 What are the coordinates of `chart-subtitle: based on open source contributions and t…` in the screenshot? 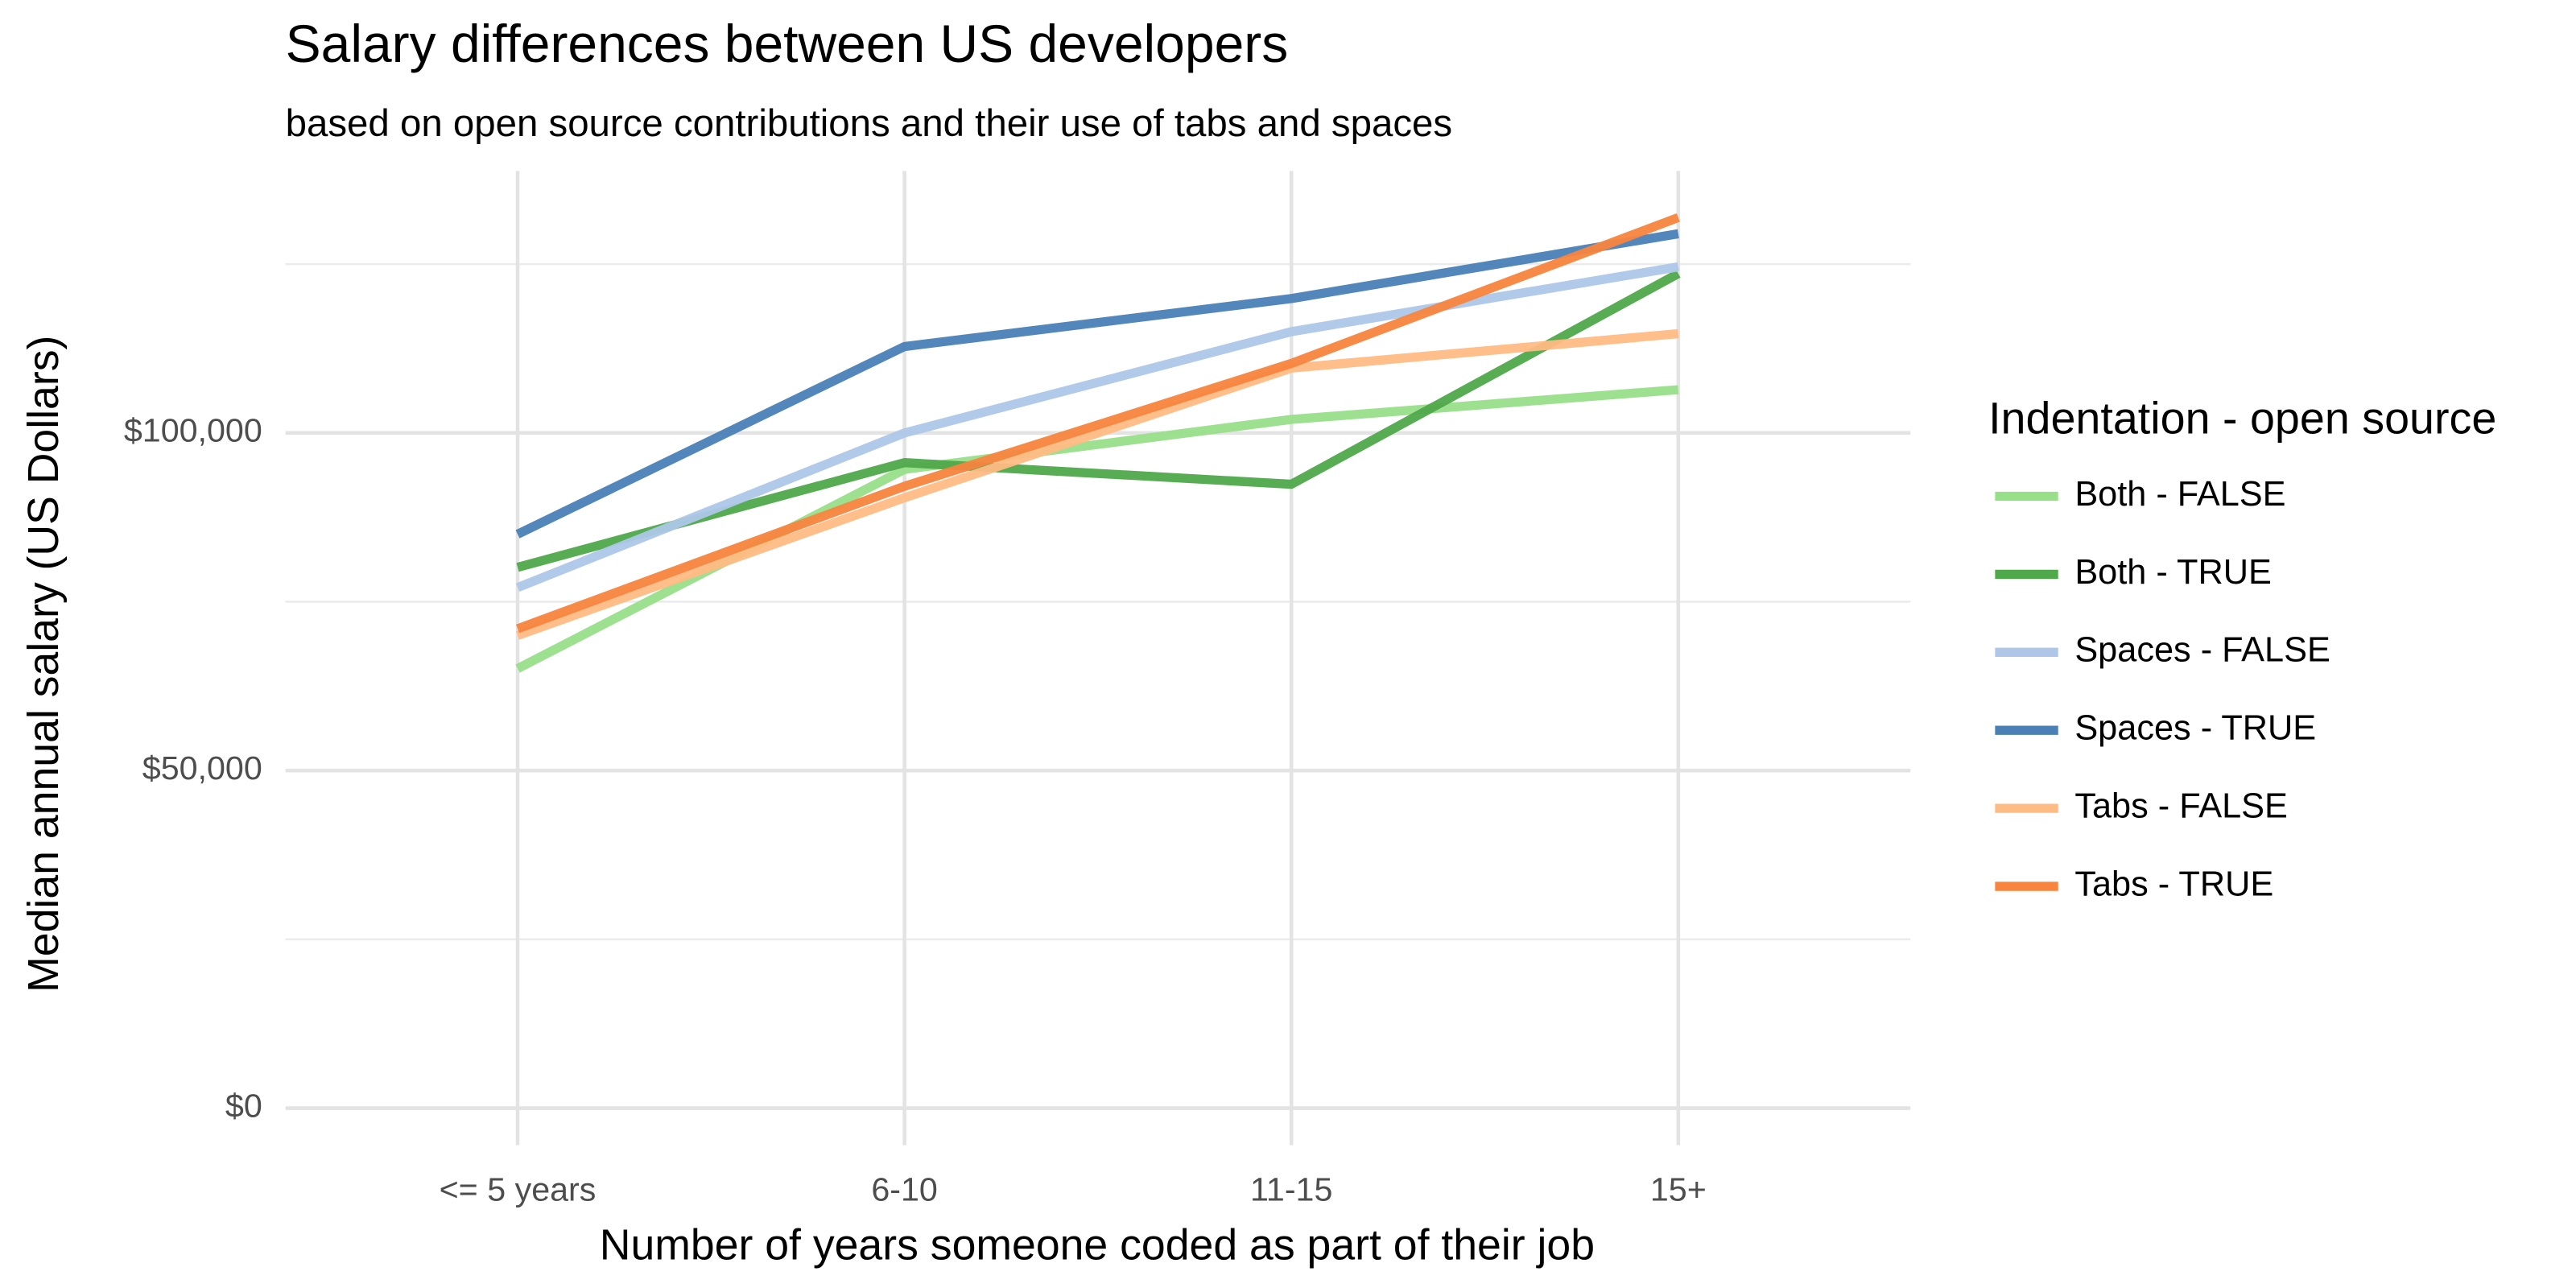 It's located at (869, 123).